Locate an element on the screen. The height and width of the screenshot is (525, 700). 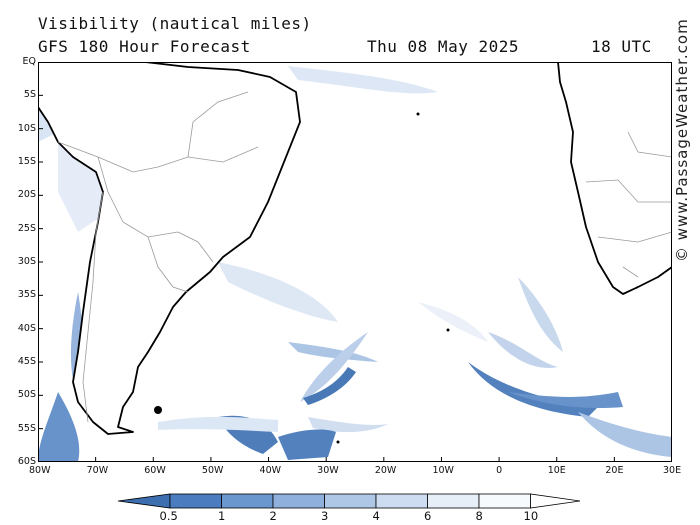
watermark: © www.PassageWeather.com is located at coordinates (686, 150).